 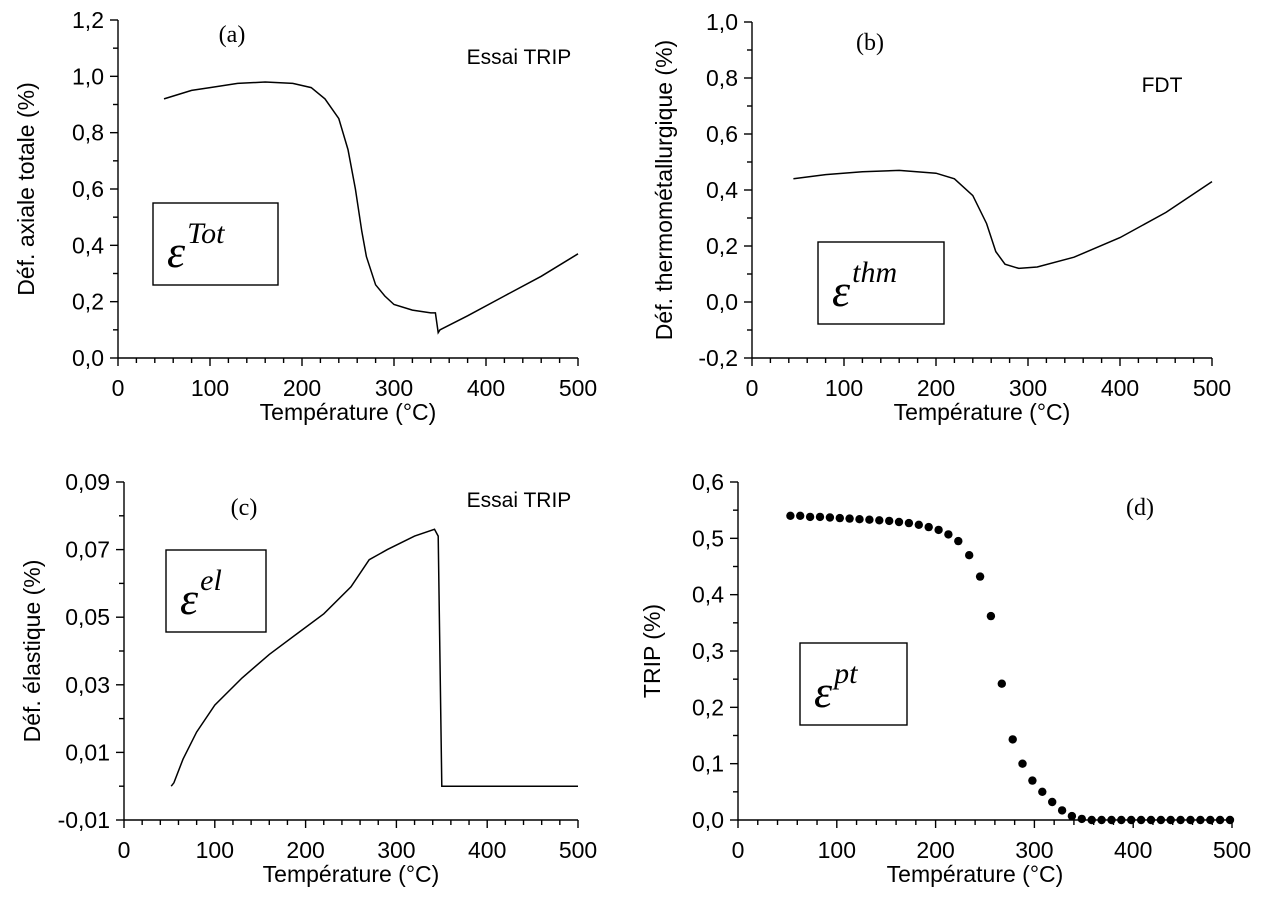 I want to click on symbol-superscript: el, so click(x=211, y=580).